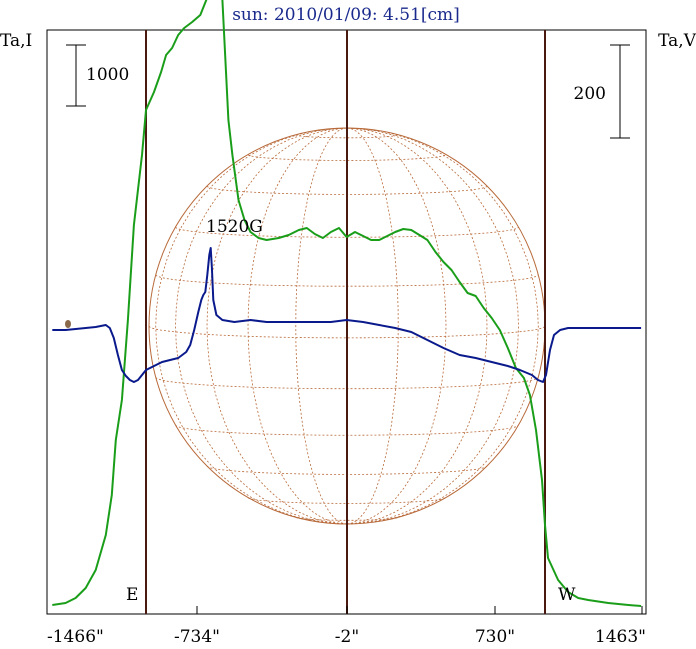  Describe the element at coordinates (620, 91) in the screenshot. I see `right-scale-bar` at that location.